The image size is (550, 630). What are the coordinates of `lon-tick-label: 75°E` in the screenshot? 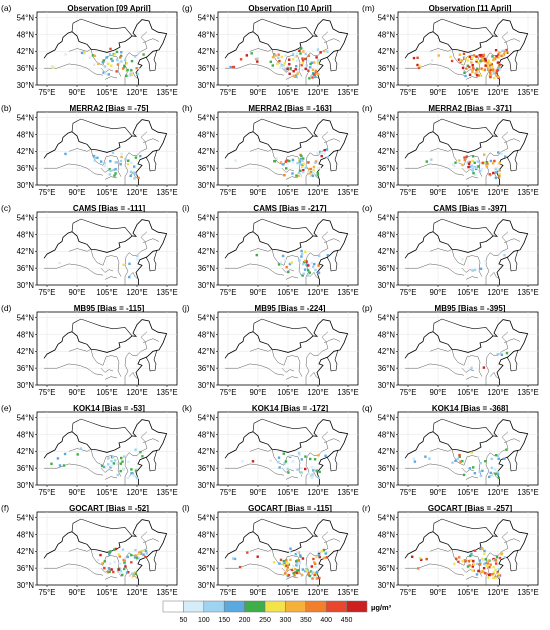 It's located at (47, 592).